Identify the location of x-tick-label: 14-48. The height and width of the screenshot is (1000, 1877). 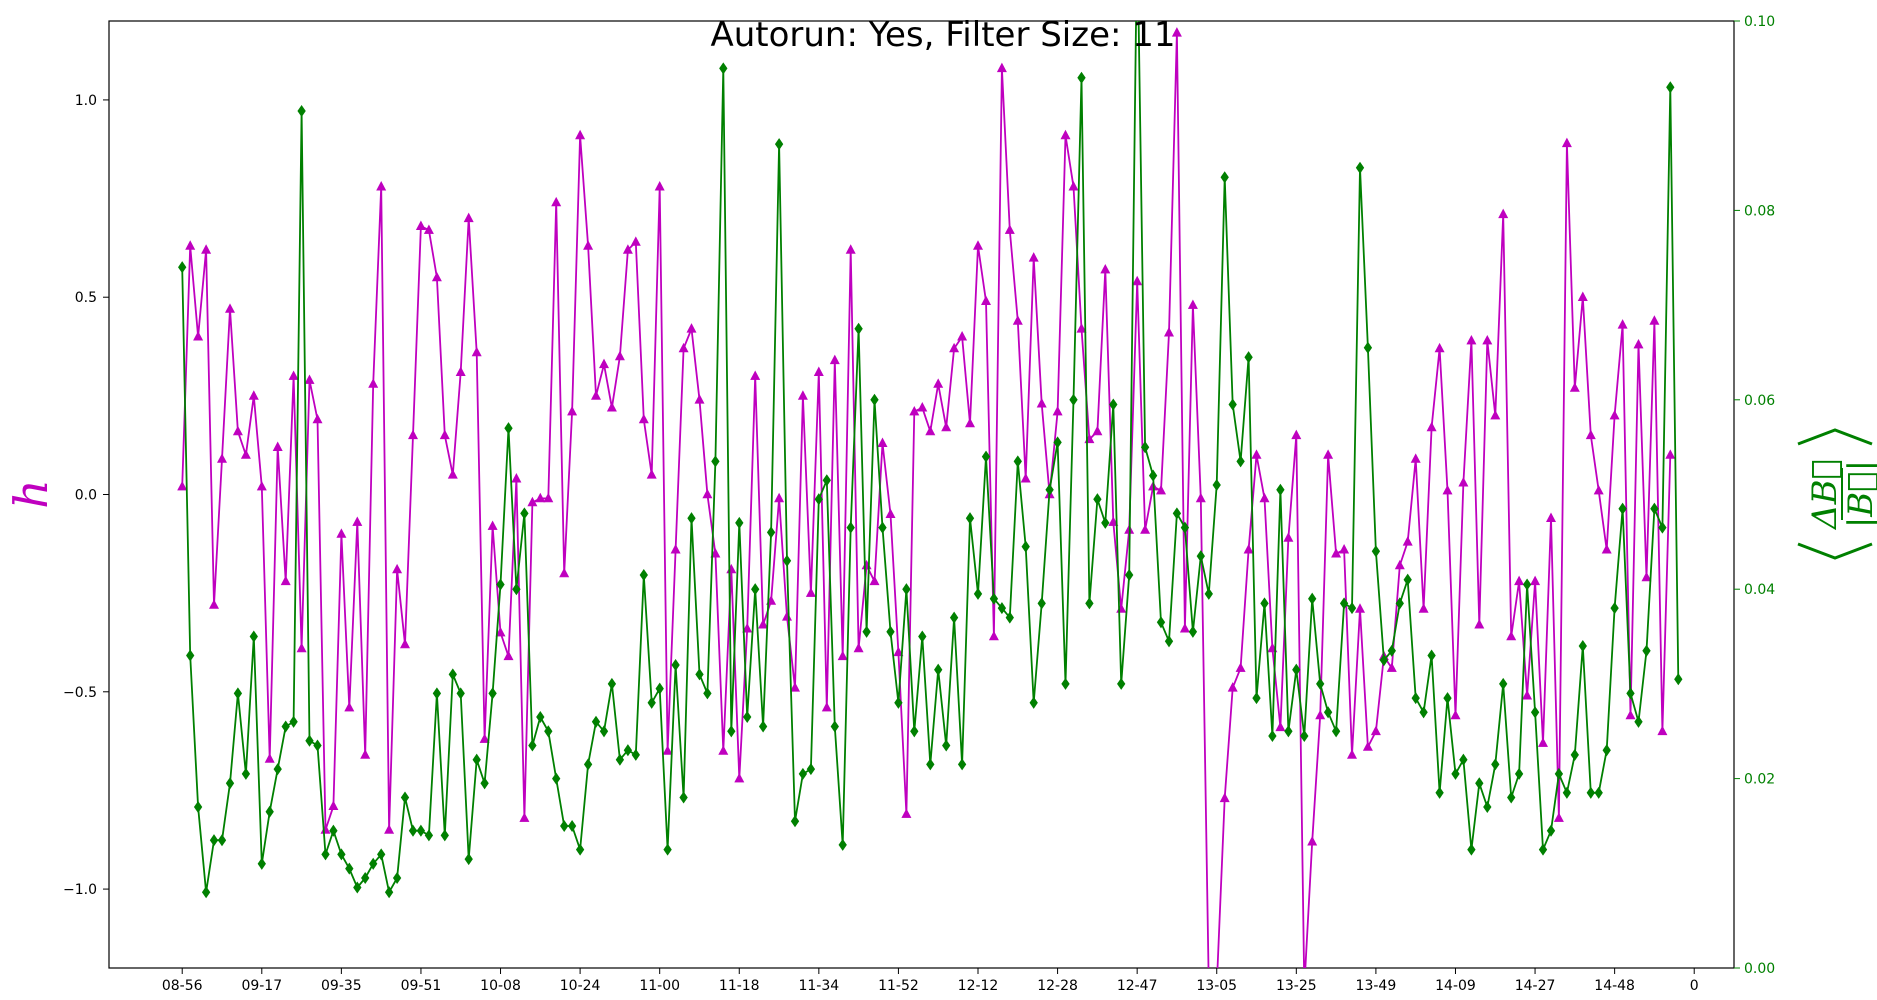
(1614, 986).